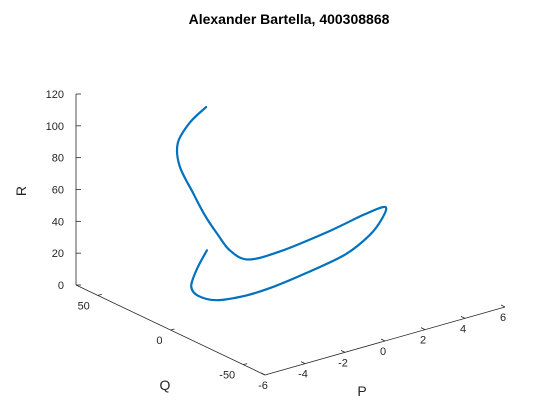 The image size is (560, 420). Describe the element at coordinates (58, 190) in the screenshot. I see `z-tick-label: 60` at that location.